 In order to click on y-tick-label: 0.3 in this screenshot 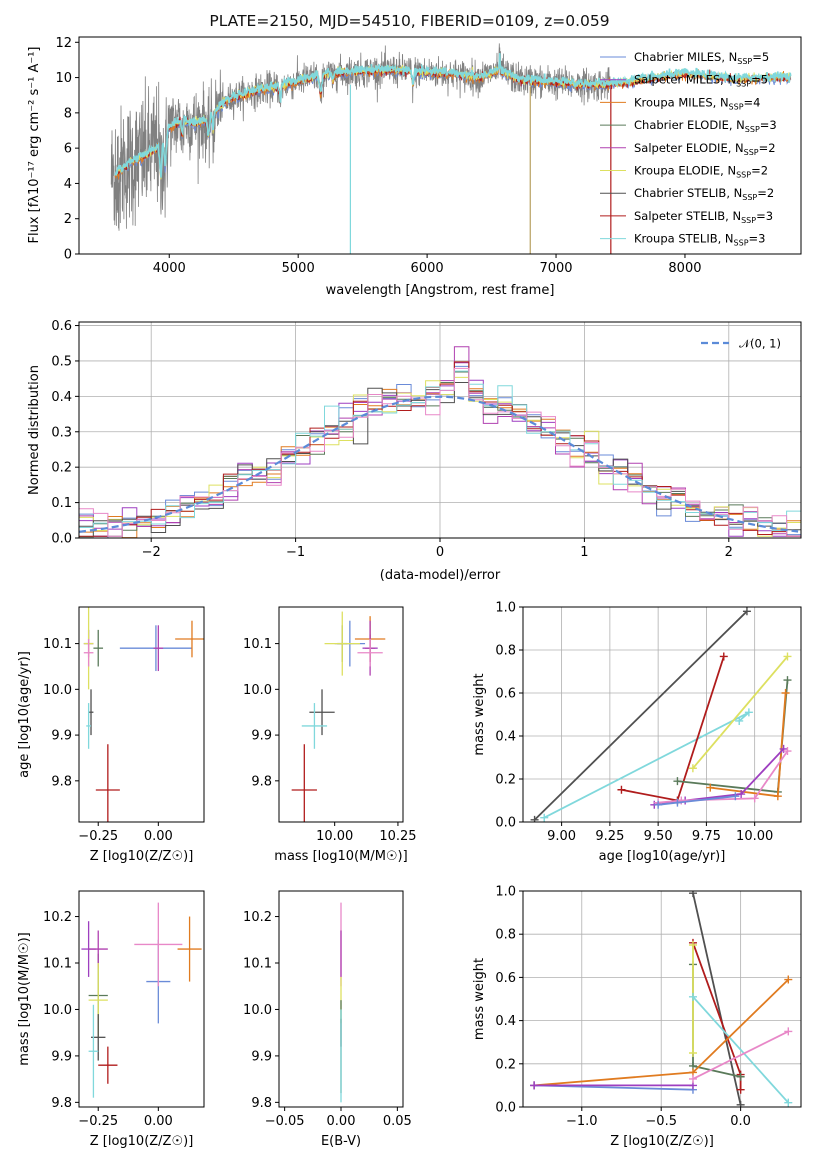, I will do `click(61, 432)`.